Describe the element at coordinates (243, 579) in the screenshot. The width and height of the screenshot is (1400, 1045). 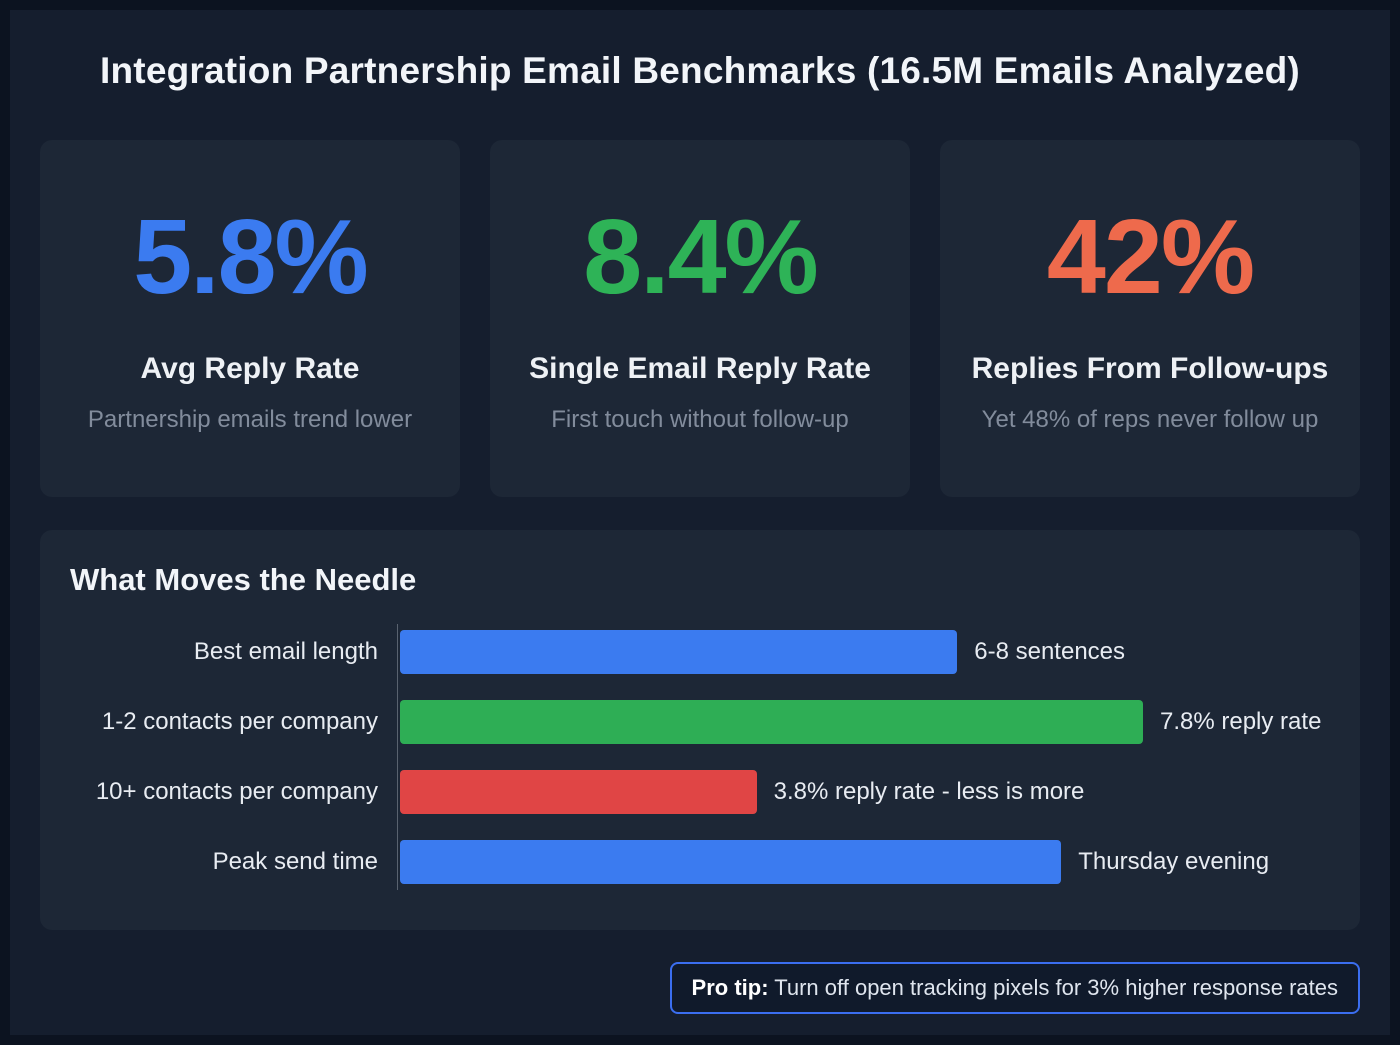
I see `chart-title: What Moves the Needle` at that location.